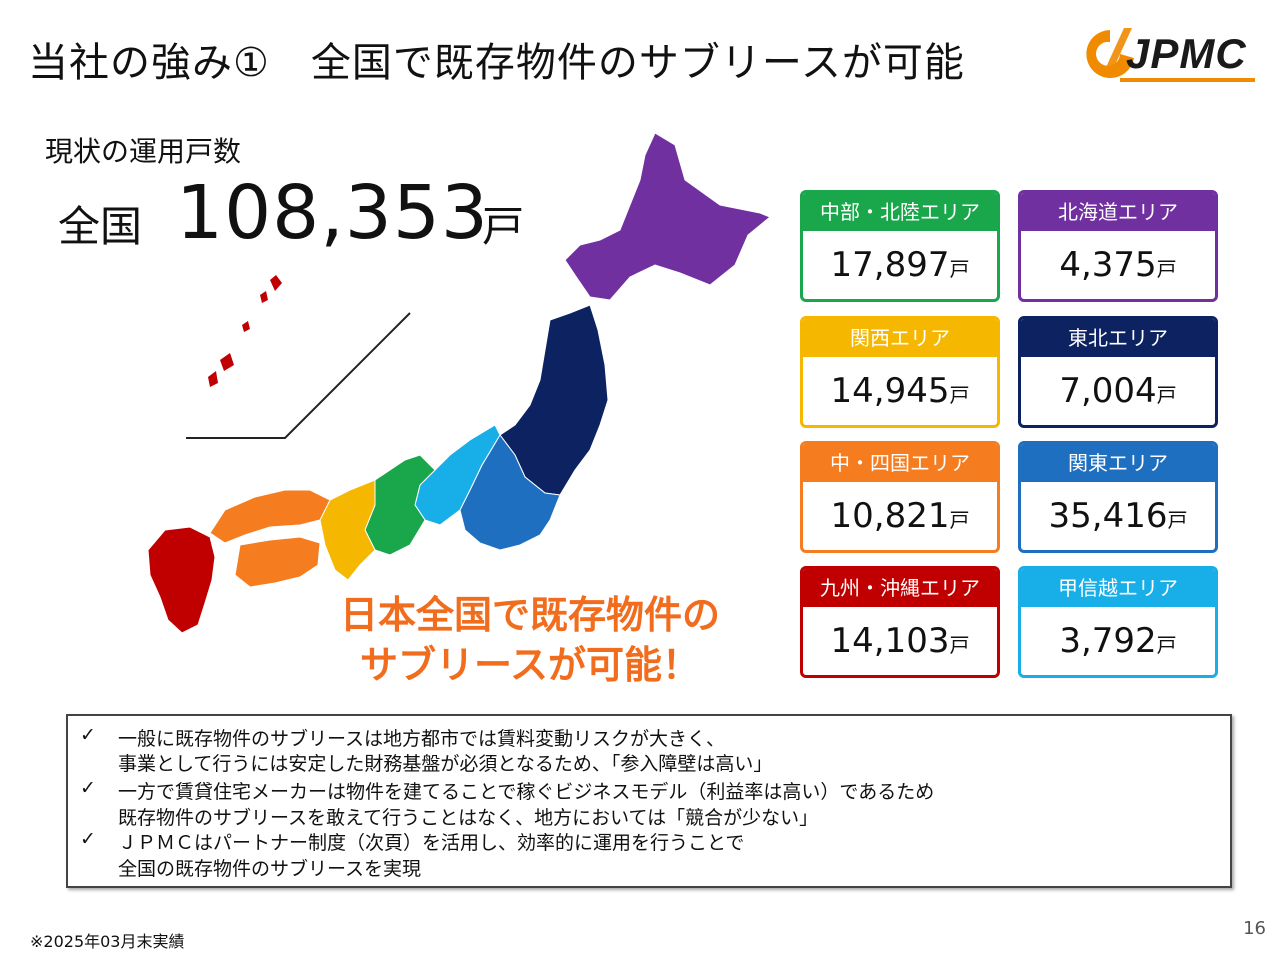 This screenshot has width=1280, height=960. I want to click on region-card-value: 35,416, so click(1108, 516).